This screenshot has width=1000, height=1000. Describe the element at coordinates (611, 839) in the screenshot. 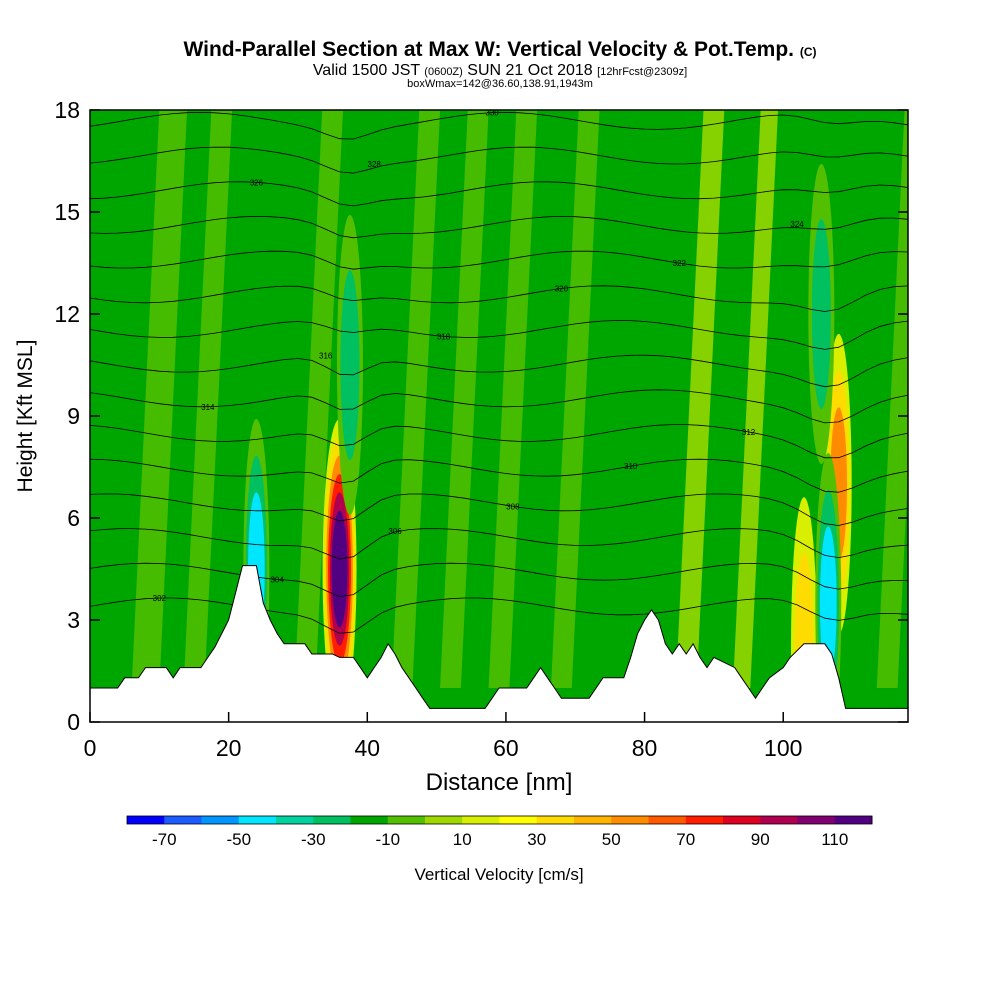

I see `colorbar-tick-label: 50` at that location.